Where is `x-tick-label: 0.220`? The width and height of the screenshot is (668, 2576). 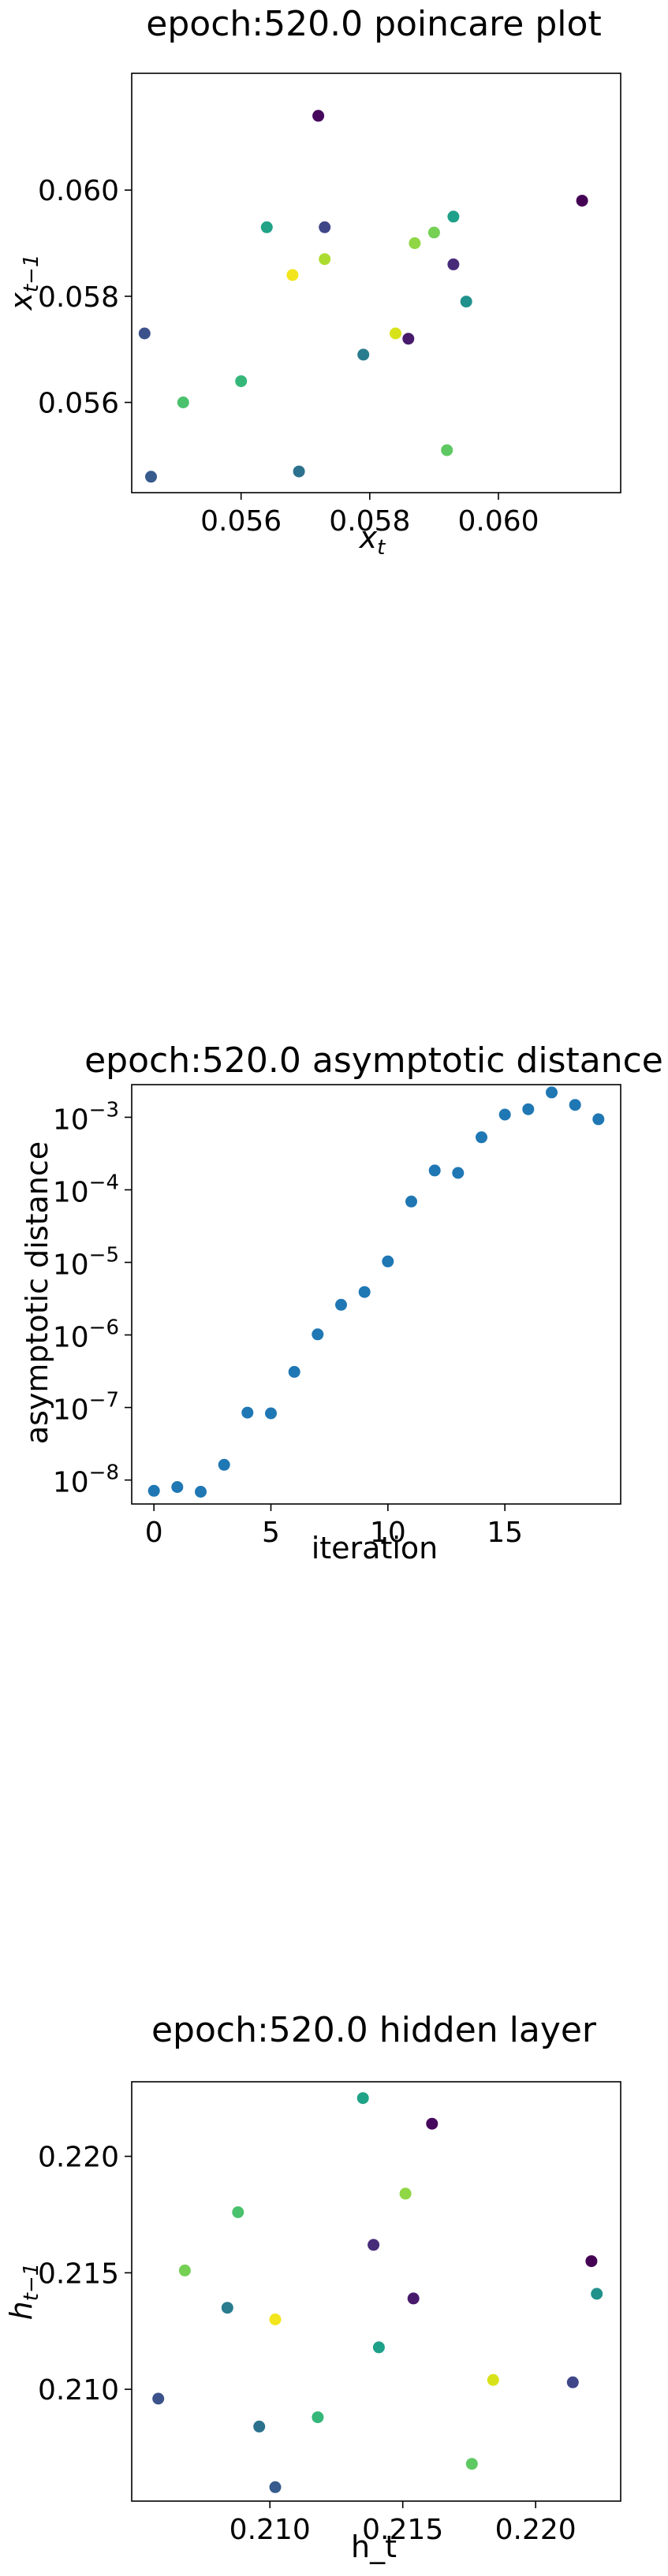
x-tick-label: 0.220 is located at coordinates (536, 2530).